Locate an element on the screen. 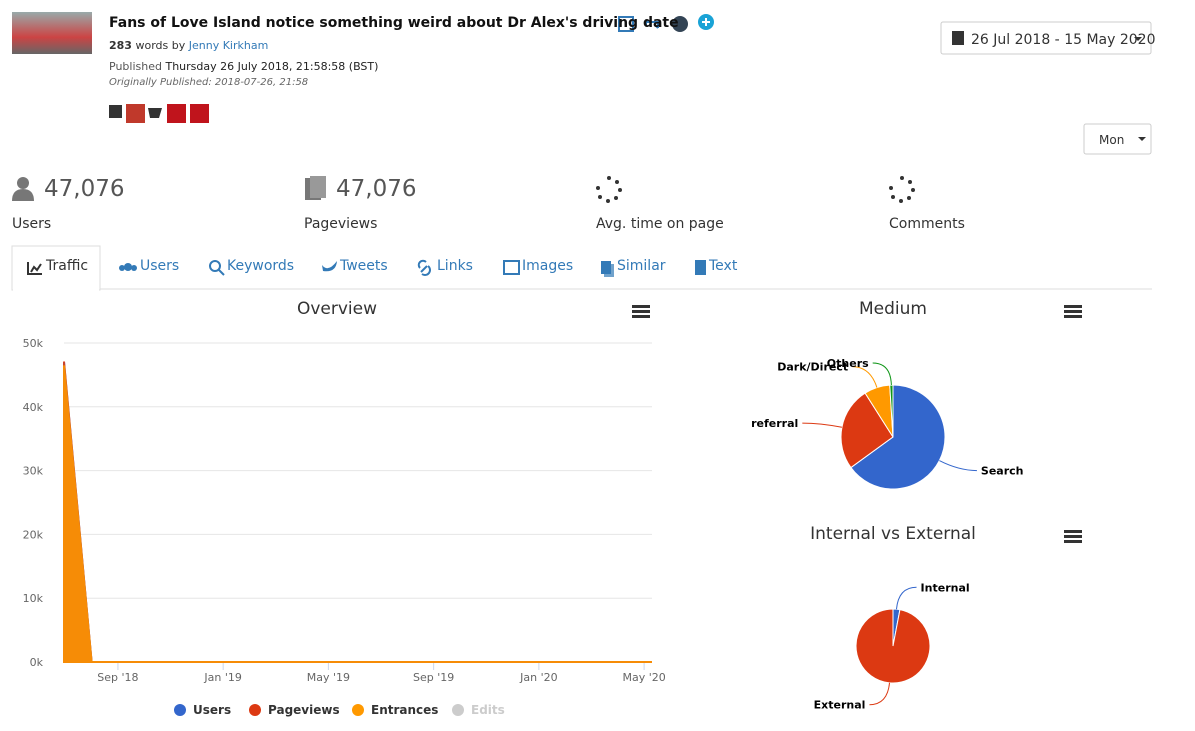  x-tick-label: Sep '19 is located at coordinates (433, 677).